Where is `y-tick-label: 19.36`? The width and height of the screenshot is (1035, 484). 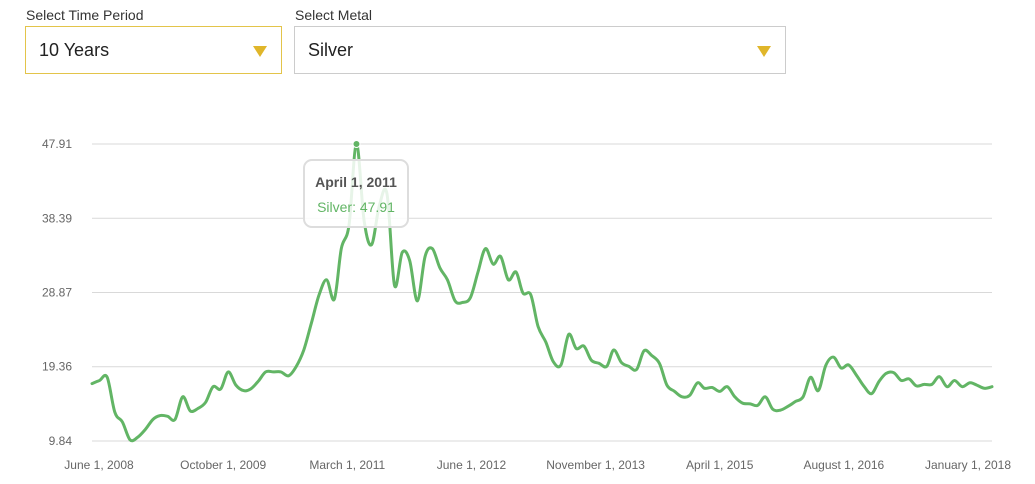
y-tick-label: 19.36 is located at coordinates (57, 367).